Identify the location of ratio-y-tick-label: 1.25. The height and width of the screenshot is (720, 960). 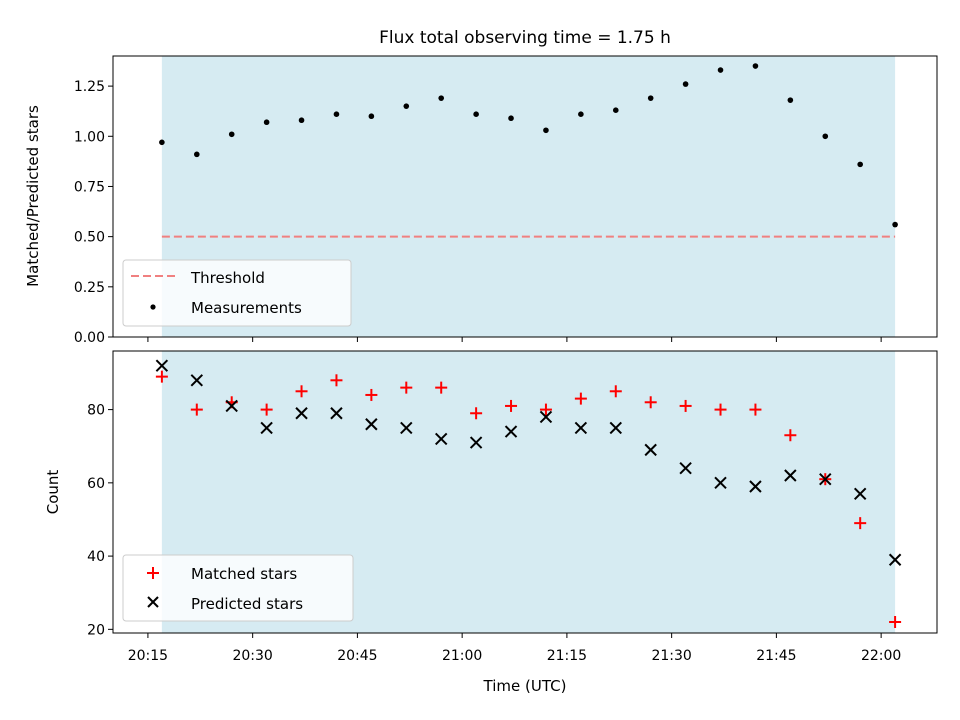
(89, 87).